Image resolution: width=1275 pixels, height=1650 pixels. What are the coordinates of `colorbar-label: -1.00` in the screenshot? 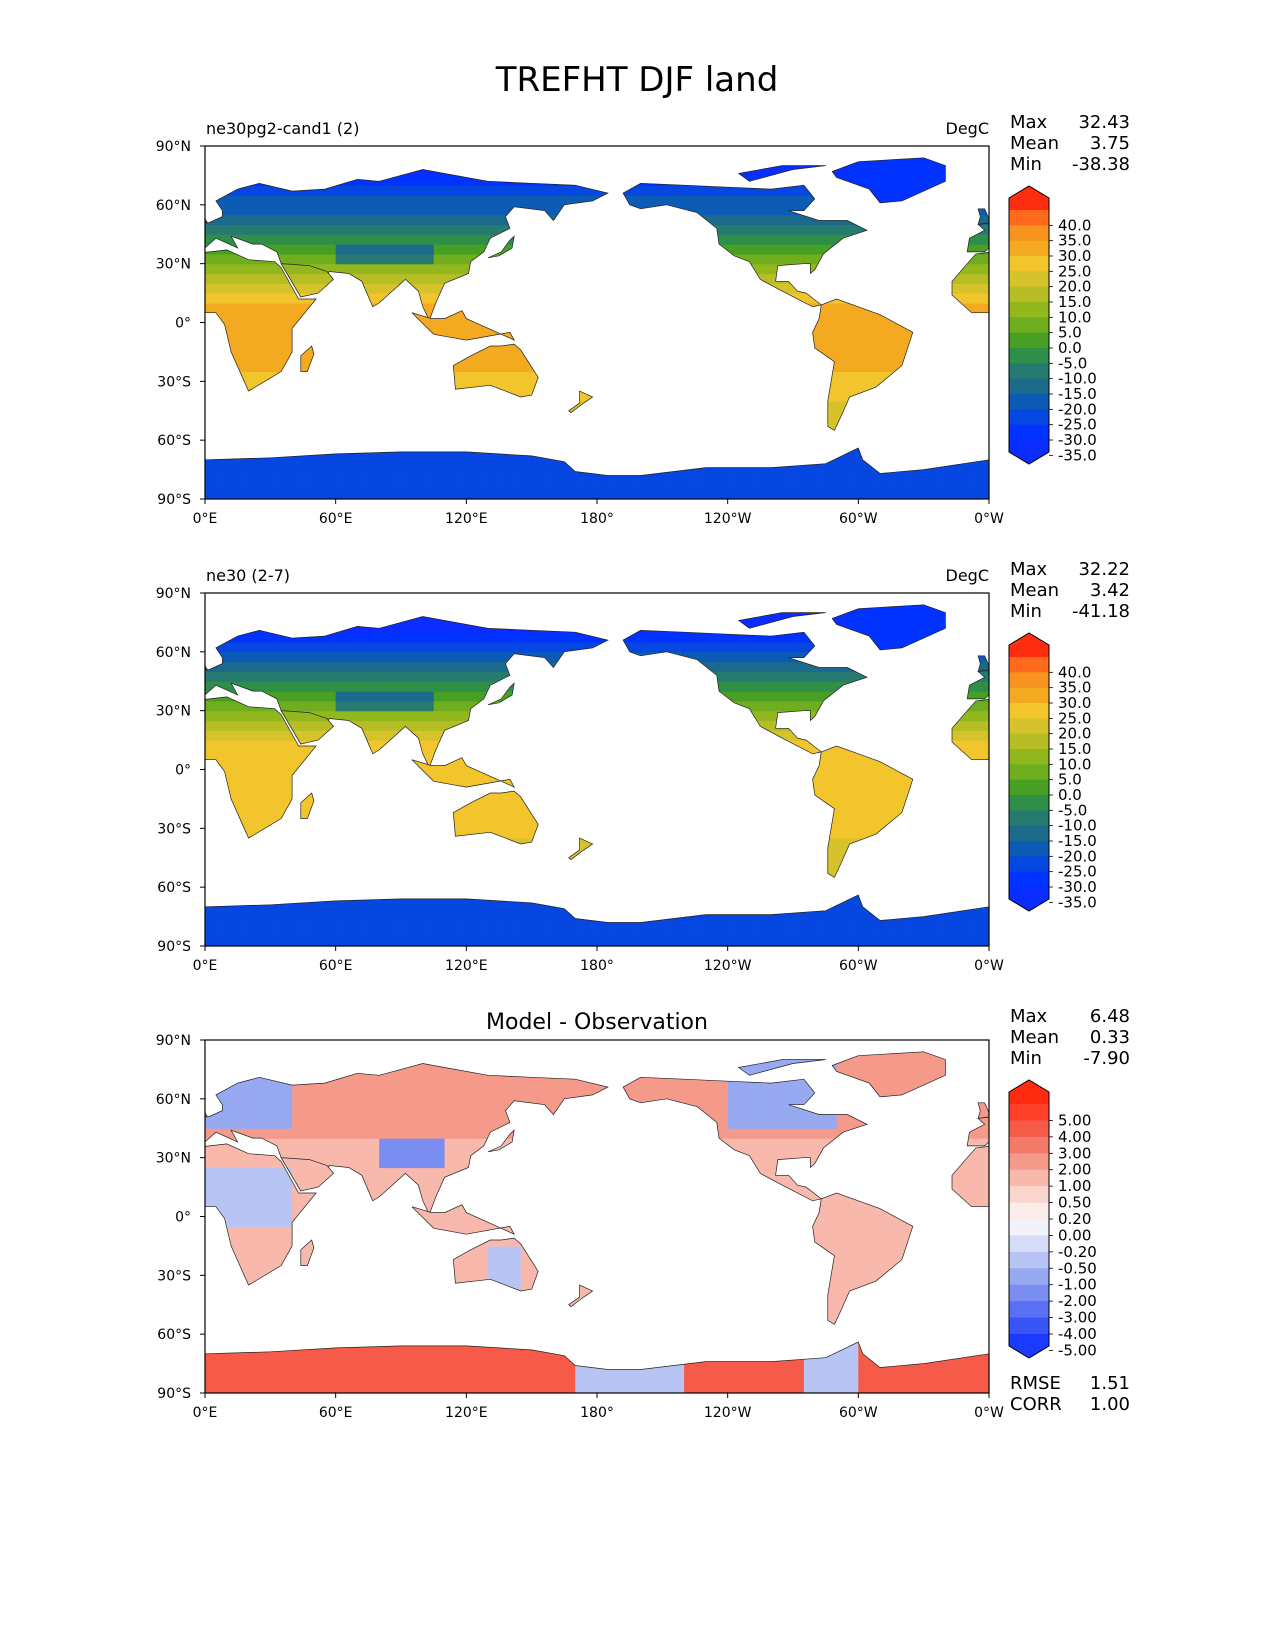 It's located at (1077, 1285).